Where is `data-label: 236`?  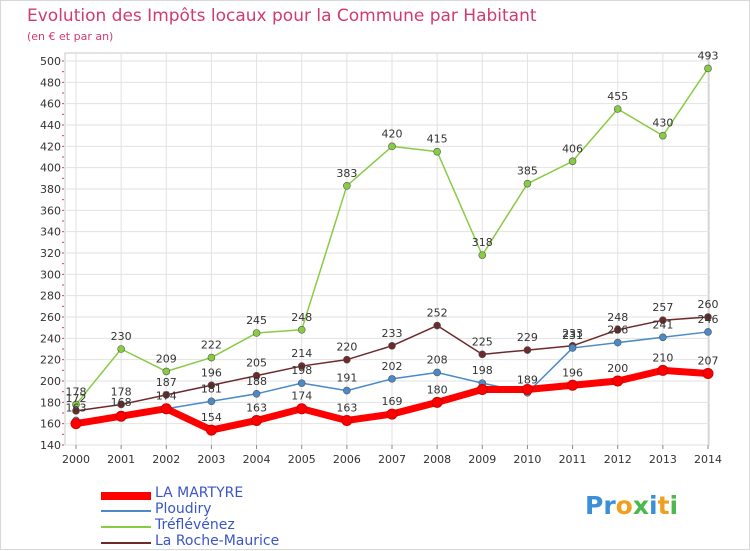 data-label: 236 is located at coordinates (617, 330).